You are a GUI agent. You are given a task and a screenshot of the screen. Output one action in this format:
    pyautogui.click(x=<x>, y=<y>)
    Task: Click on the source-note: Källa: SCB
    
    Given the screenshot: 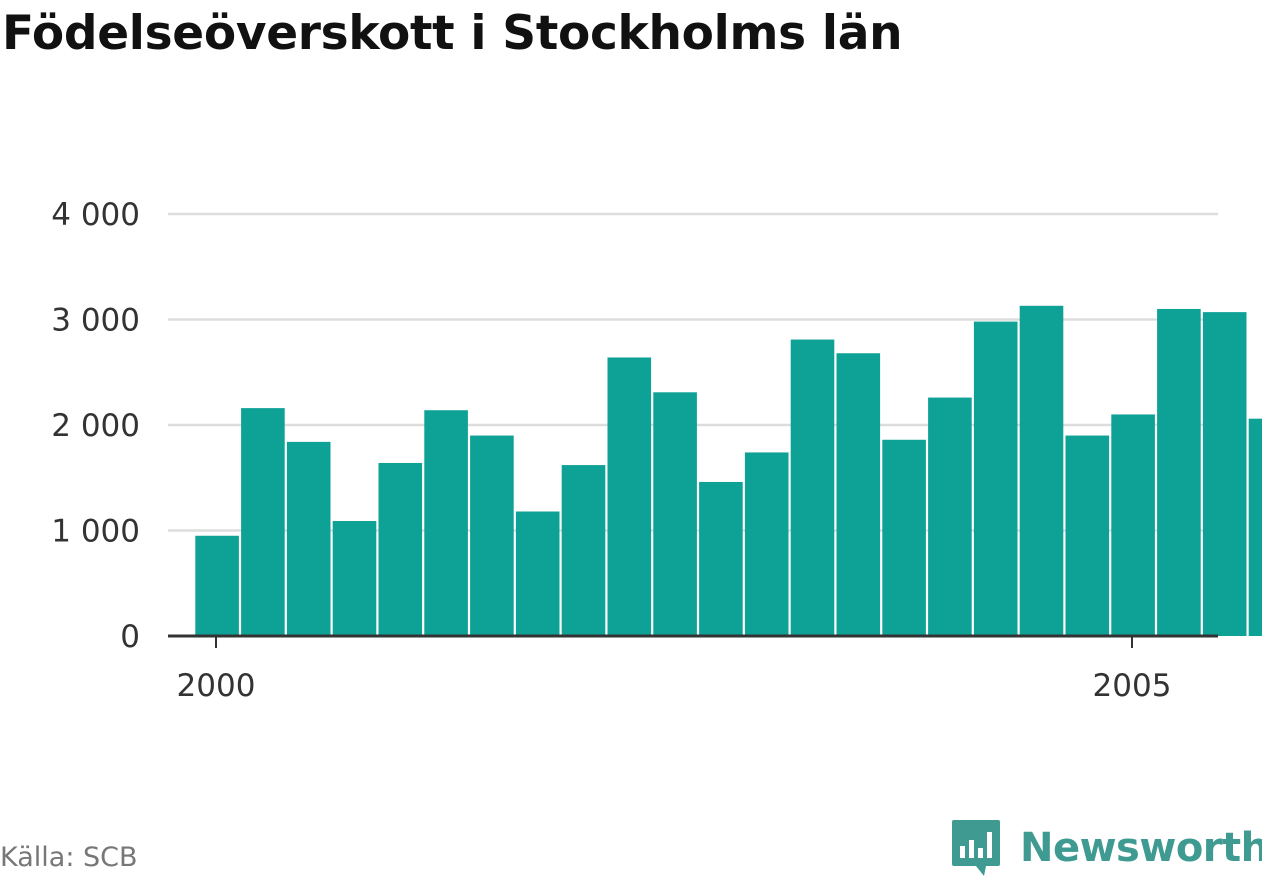 What is the action you would take?
    pyautogui.click(x=69, y=857)
    